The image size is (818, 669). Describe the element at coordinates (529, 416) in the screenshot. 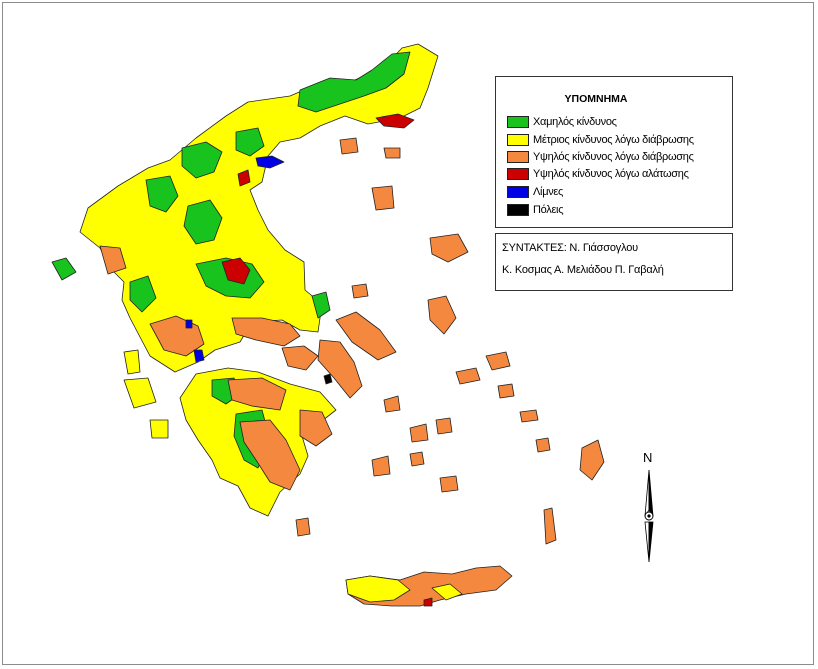

I see `map-island-kos` at that location.